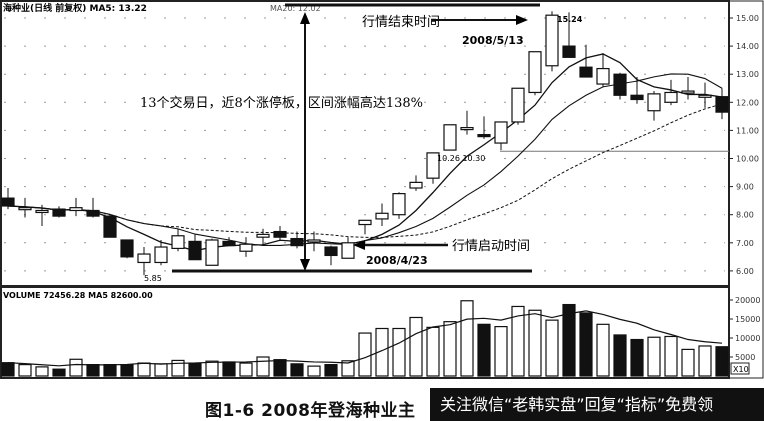 This screenshot has width=764, height=421. Describe the element at coordinates (745, 271) in the screenshot. I see `price-tick-label: 6.00` at that location.